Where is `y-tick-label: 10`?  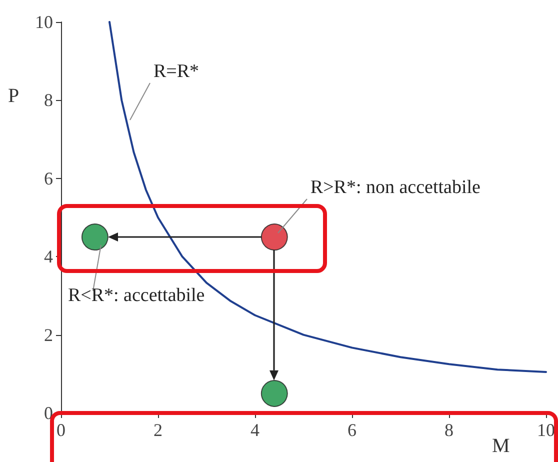 y-tick-label: 10 is located at coordinates (44, 22).